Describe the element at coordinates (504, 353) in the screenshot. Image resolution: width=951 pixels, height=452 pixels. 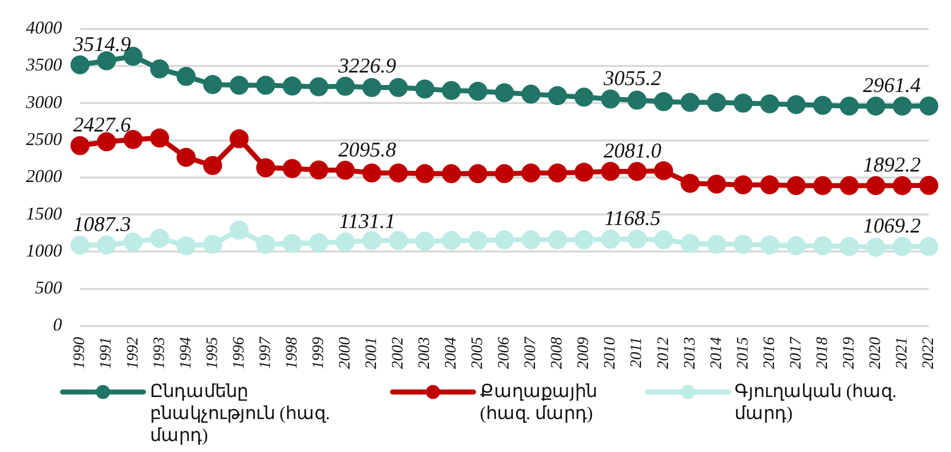
I see `x-tick-label: 2006` at that location.